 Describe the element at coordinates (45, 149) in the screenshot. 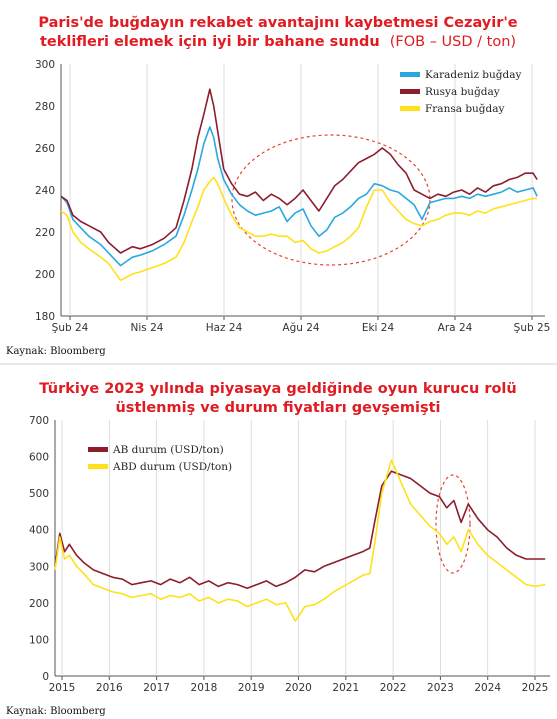

I see `y-tick-label: 260` at that location.